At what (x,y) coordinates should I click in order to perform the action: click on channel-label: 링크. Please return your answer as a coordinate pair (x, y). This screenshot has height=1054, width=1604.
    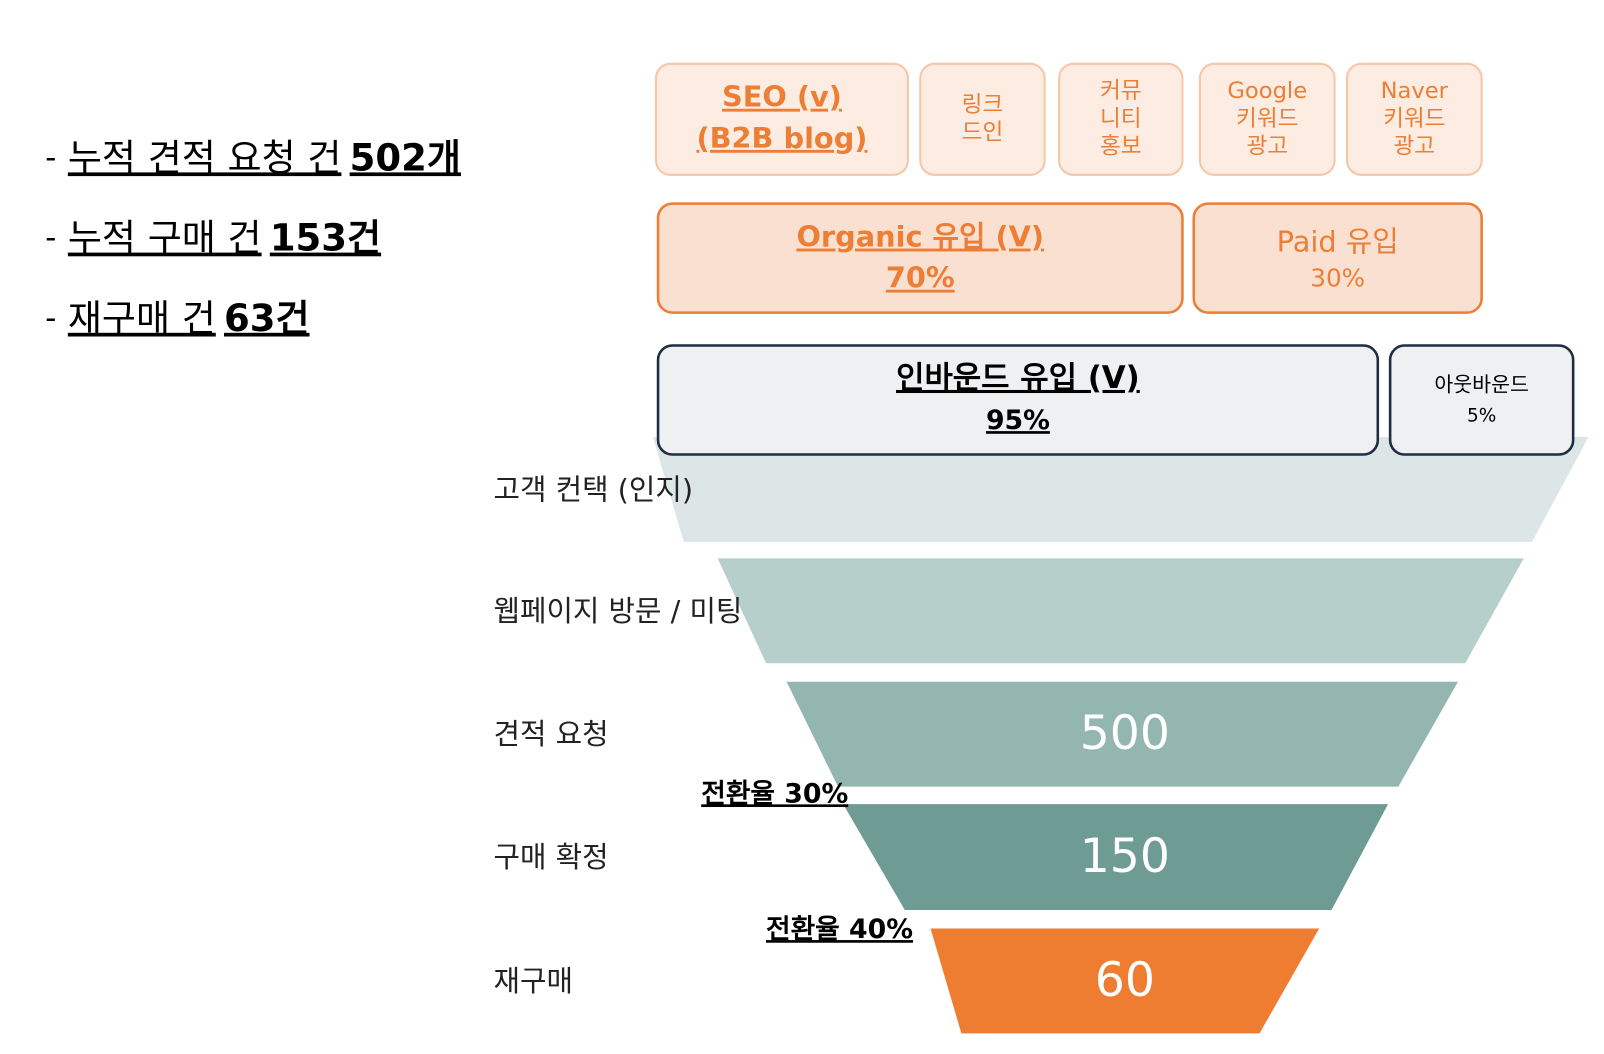
    Looking at the image, I should click on (983, 105).